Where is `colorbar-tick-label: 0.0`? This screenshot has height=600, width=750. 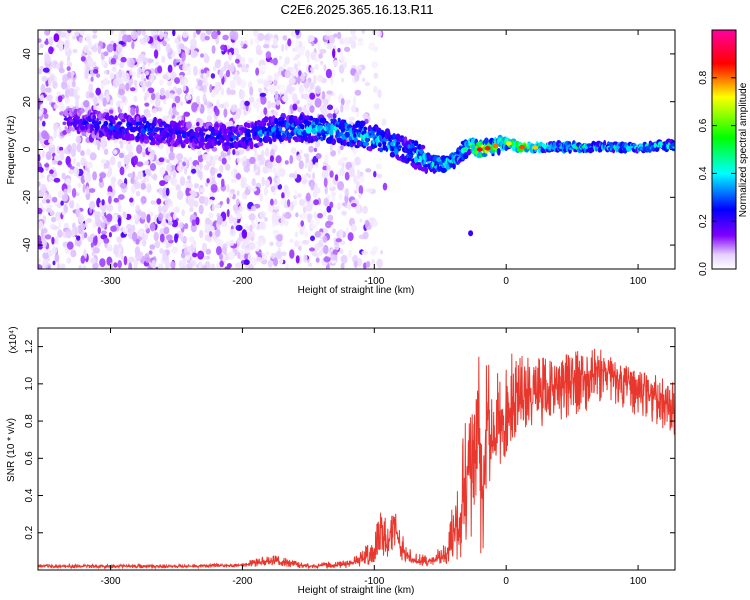
colorbar-tick-label: 0.0 is located at coordinates (703, 269).